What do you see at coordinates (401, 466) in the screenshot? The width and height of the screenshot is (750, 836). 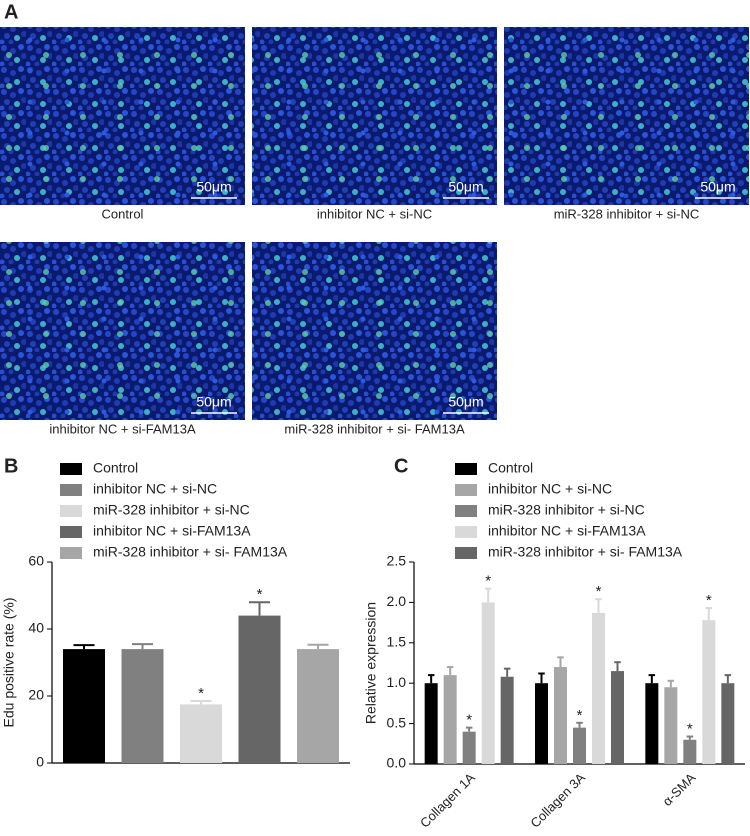 I see `panel-label: C` at bounding box center [401, 466].